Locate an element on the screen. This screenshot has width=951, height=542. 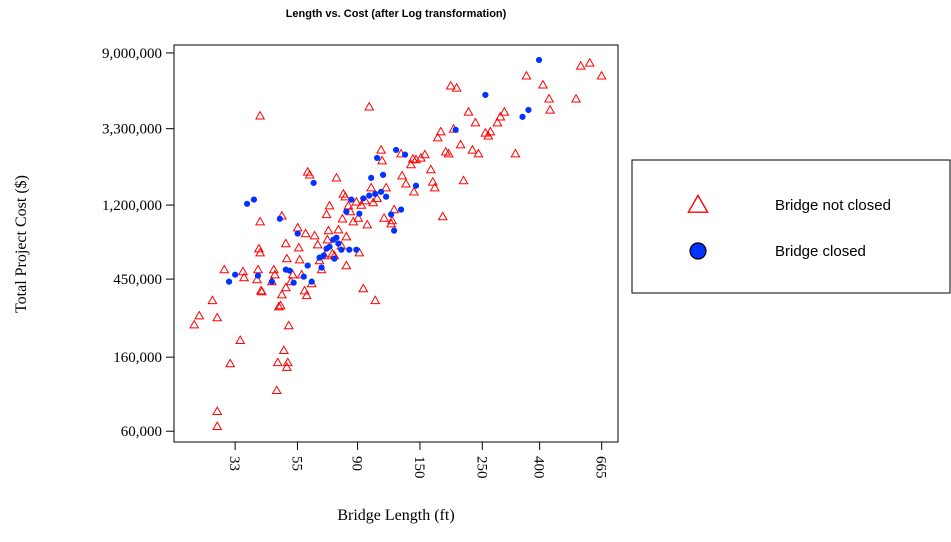
x-tick-label: 55 is located at coordinates (296, 463).